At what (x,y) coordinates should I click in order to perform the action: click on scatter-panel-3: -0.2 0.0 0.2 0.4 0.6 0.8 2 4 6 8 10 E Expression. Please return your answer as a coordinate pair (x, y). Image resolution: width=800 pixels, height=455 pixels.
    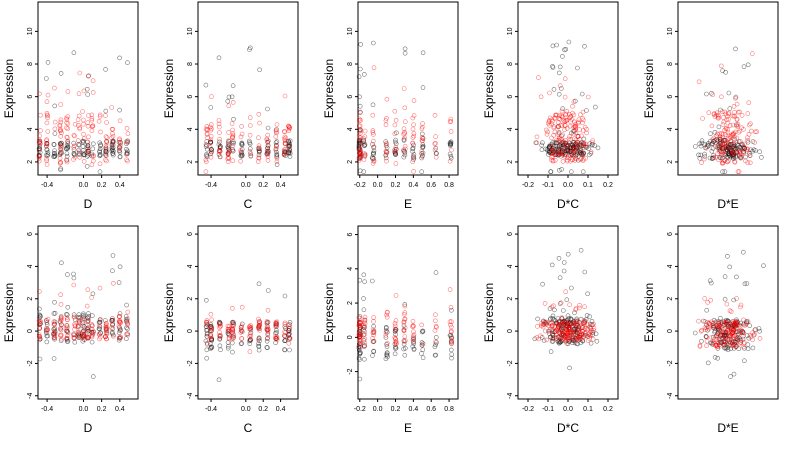
    Looking at the image, I should click on (390, 106).